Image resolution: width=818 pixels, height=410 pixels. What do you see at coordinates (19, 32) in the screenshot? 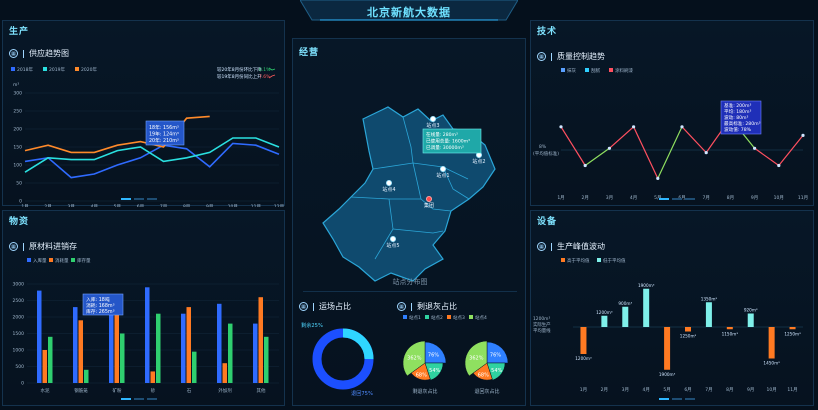
I see `production-section-title: 生产` at bounding box center [19, 32].